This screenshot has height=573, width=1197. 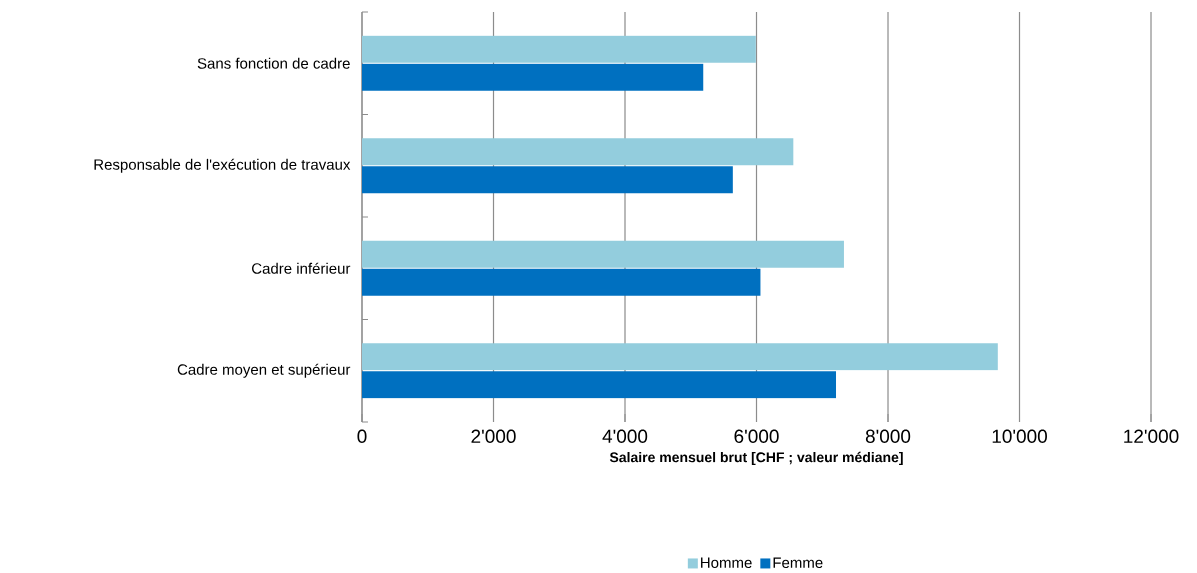 What do you see at coordinates (888, 436) in the screenshot?
I see `x-tick-label: 8'000` at bounding box center [888, 436].